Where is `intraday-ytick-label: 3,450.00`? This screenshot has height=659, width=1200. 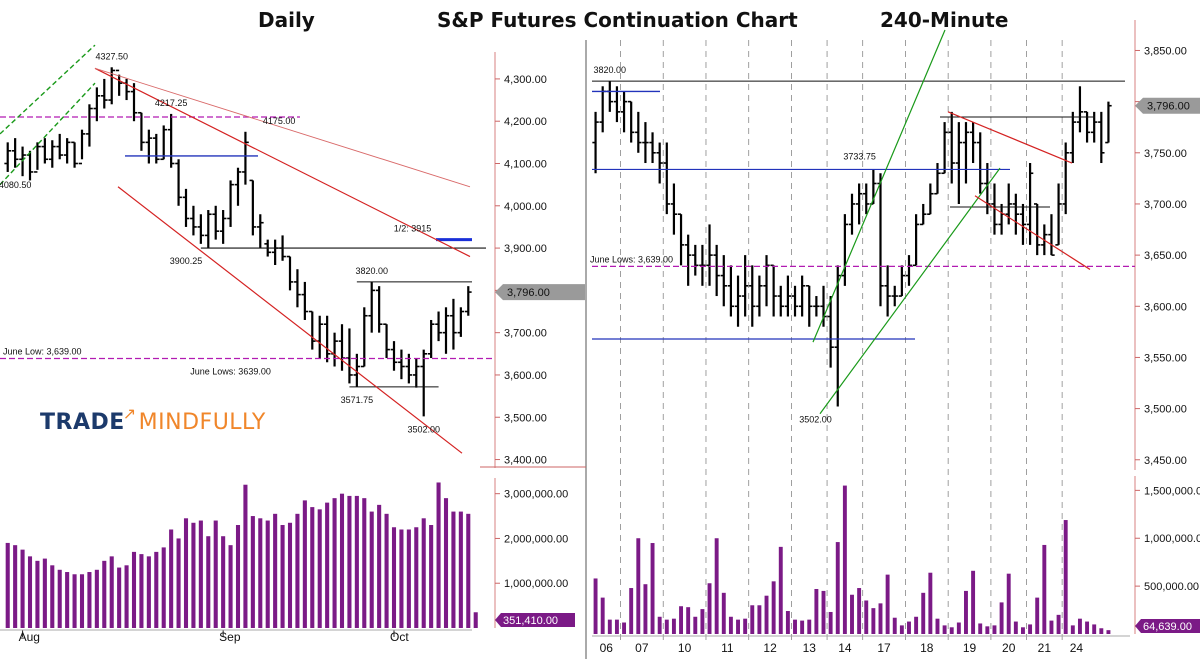 intraday-ytick-label: 3,450.00 is located at coordinates (1165, 461).